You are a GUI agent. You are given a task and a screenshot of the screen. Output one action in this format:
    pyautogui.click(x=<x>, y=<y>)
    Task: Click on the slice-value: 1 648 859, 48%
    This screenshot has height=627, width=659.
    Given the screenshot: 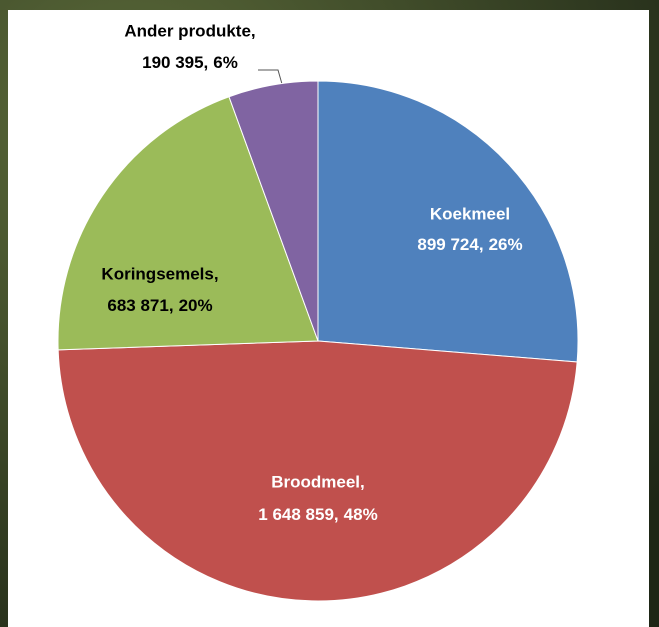 What is the action you would take?
    pyautogui.click(x=317, y=514)
    